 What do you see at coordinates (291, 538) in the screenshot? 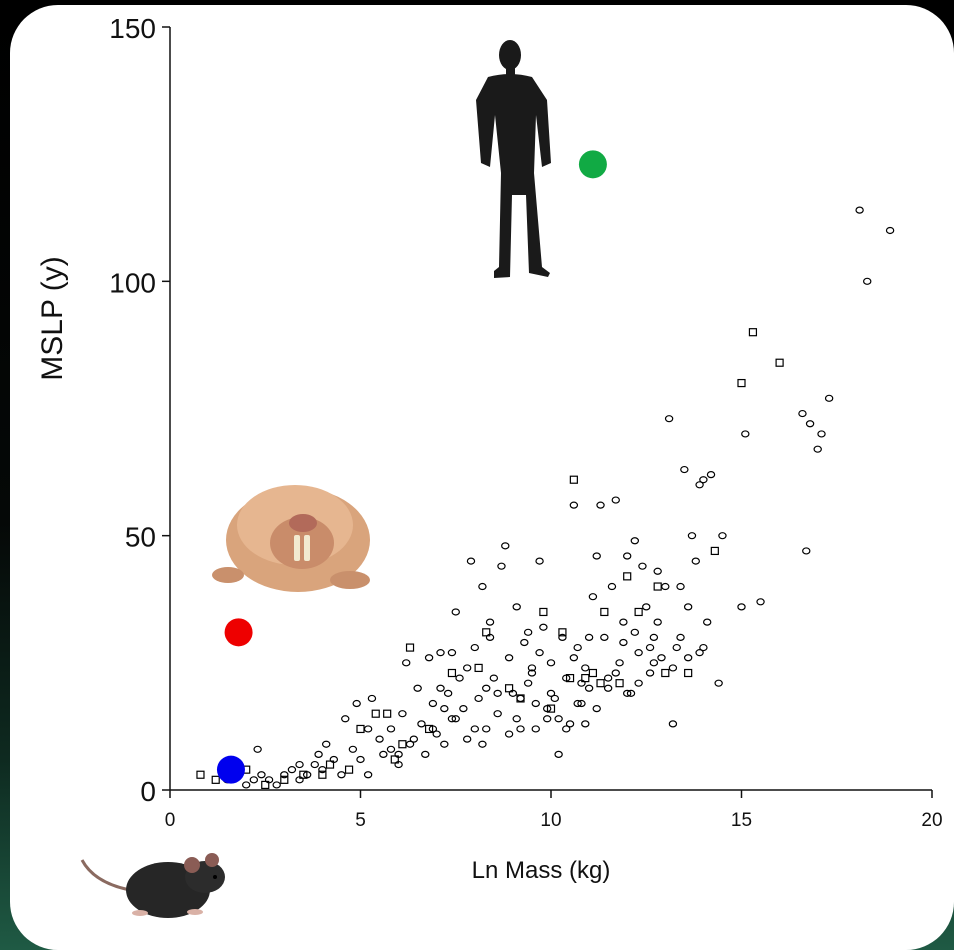
I see `naked-mole-rat-image` at bounding box center [291, 538].